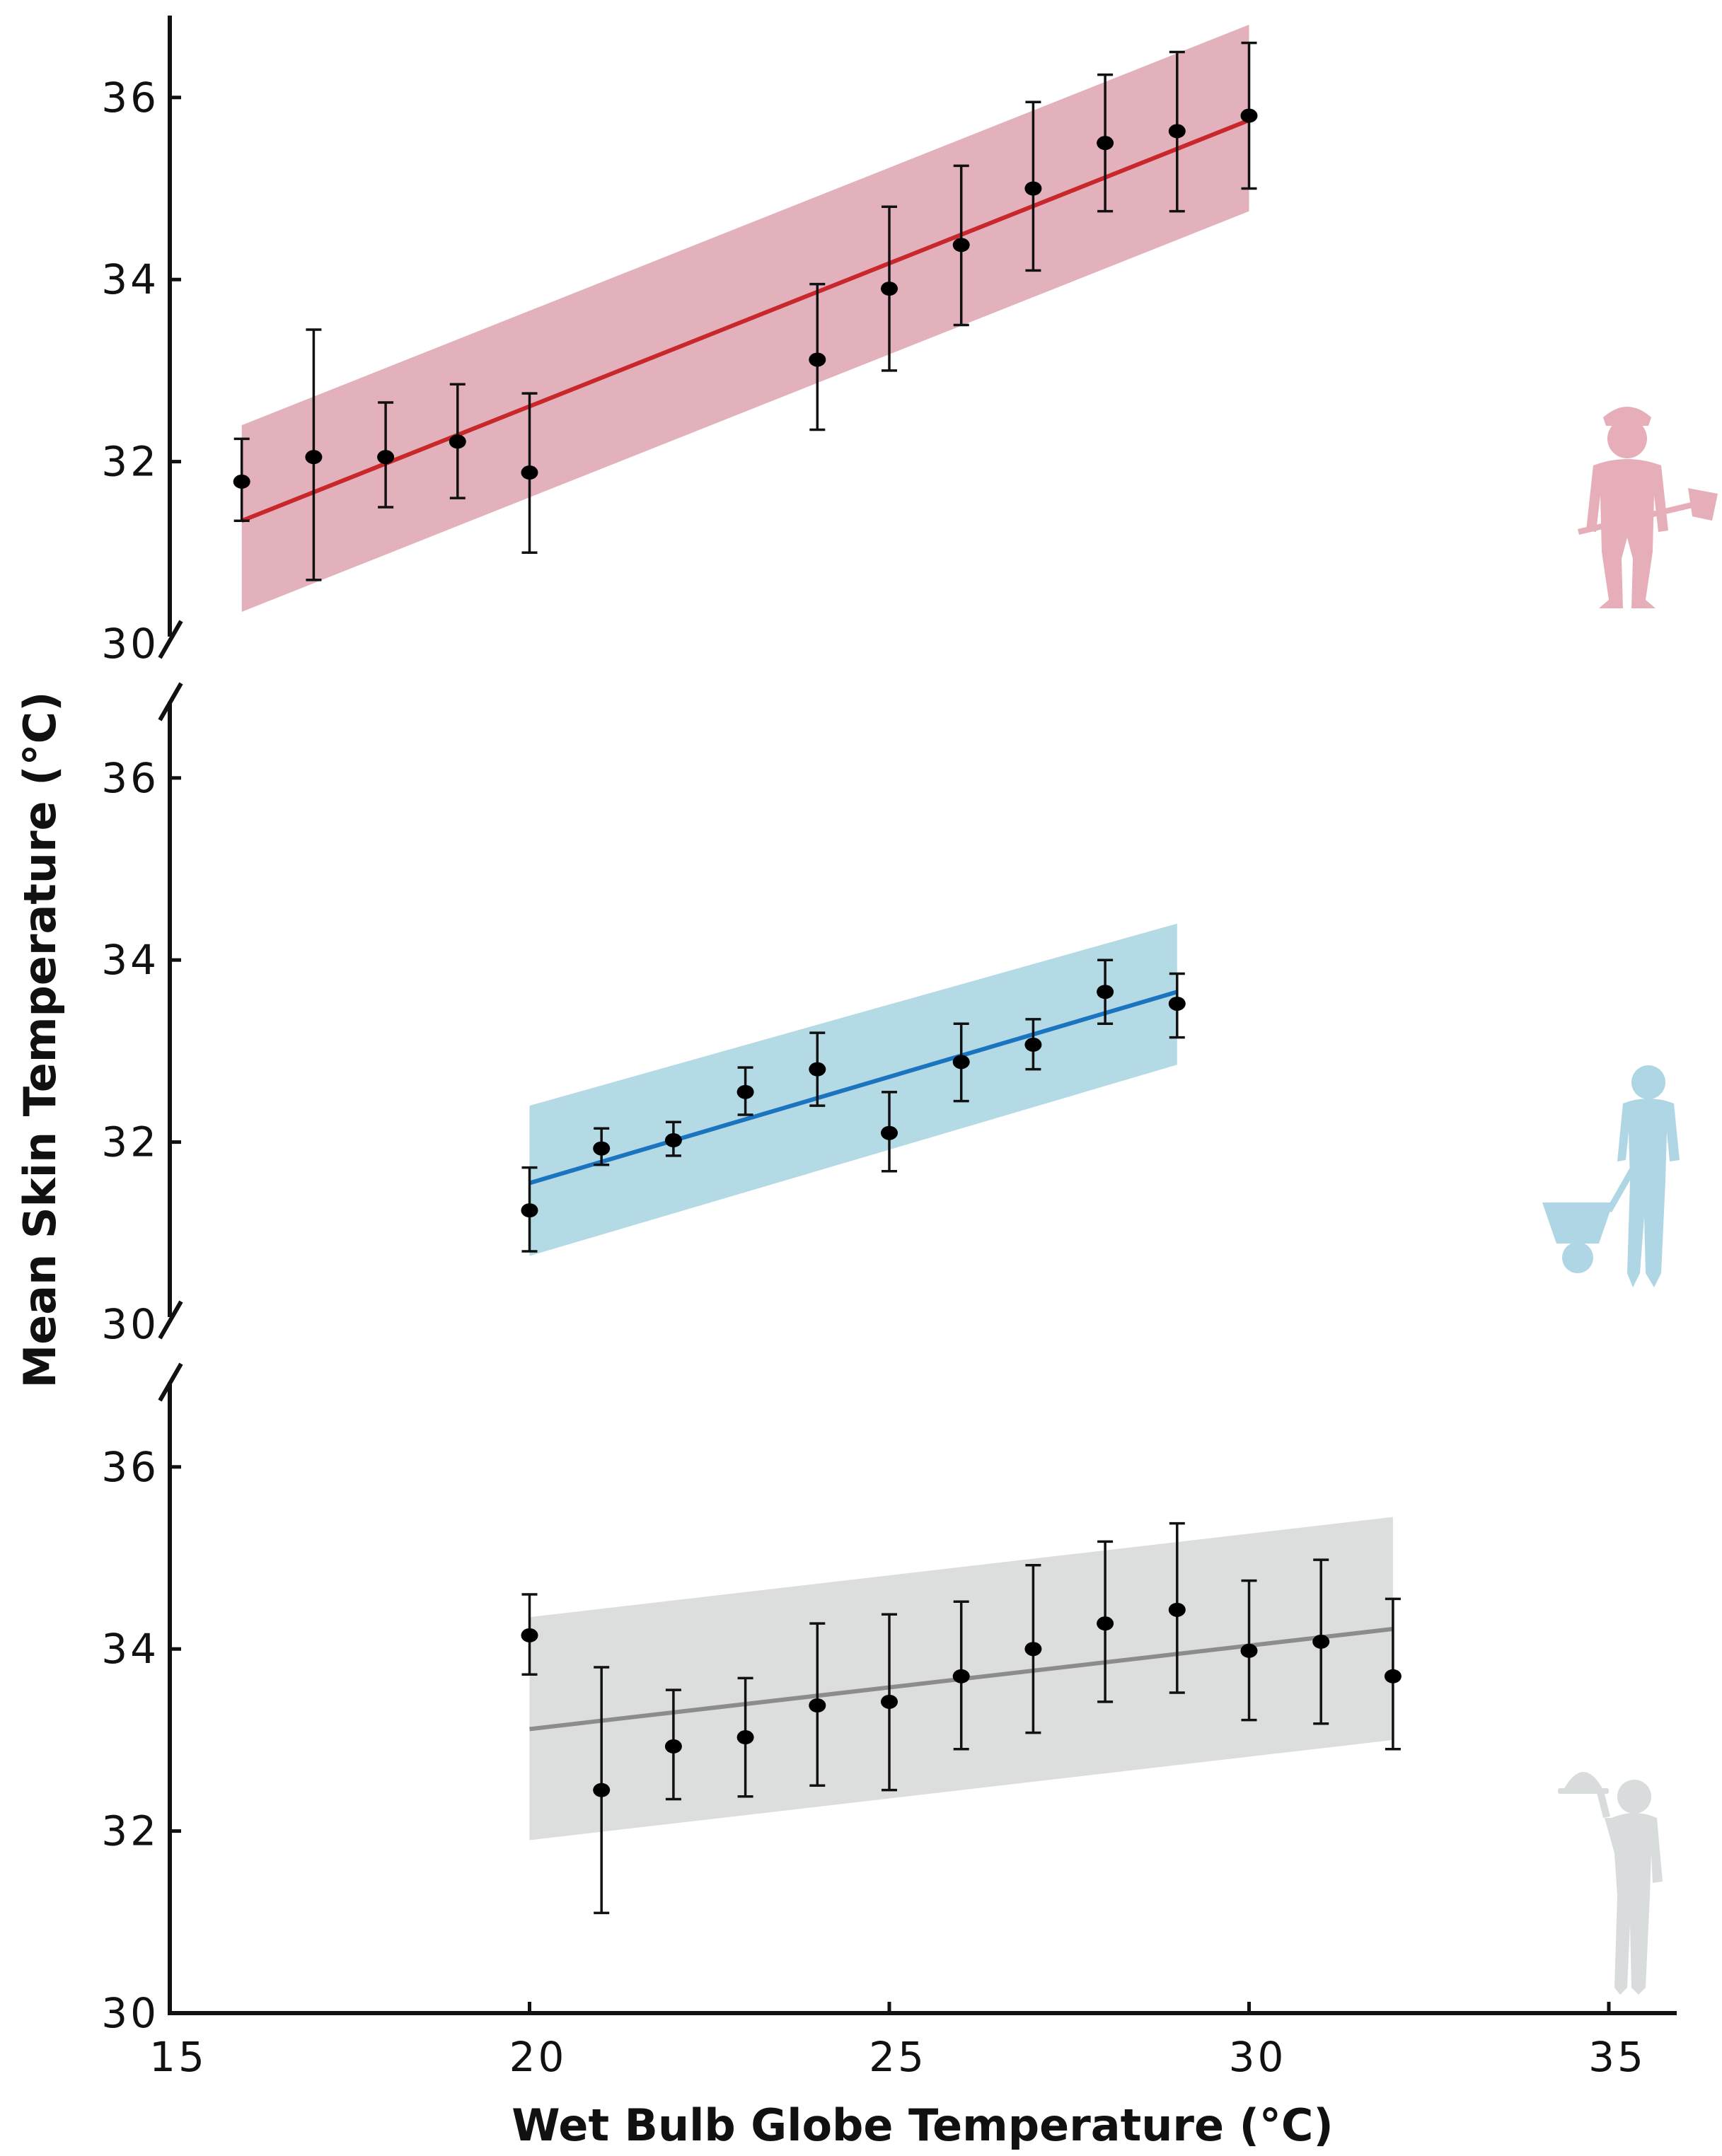 The image size is (1722, 2156). I want to click on waiter-with-tray-icon, so click(1610, 1883).